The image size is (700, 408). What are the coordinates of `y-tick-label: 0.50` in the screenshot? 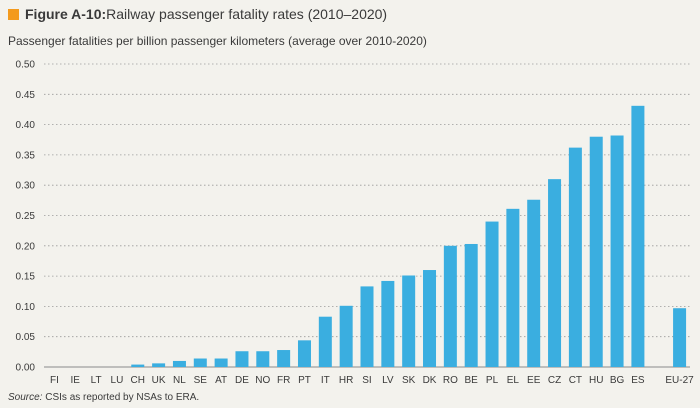 It's located at (26, 65).